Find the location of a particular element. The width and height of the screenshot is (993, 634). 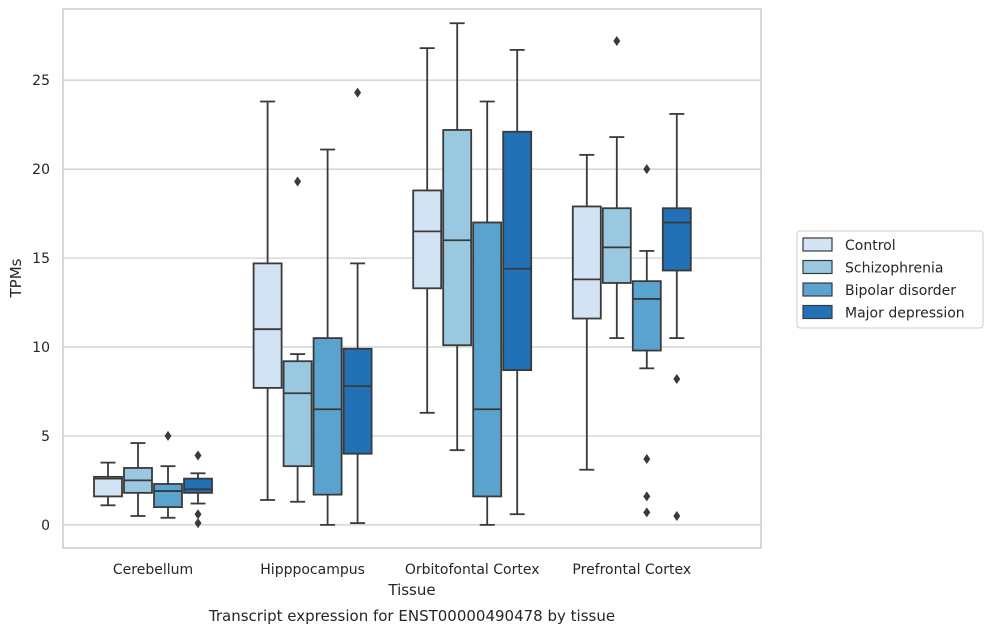

box-bipolar-disorder-orbitofontal-cortex is located at coordinates (487, 313).